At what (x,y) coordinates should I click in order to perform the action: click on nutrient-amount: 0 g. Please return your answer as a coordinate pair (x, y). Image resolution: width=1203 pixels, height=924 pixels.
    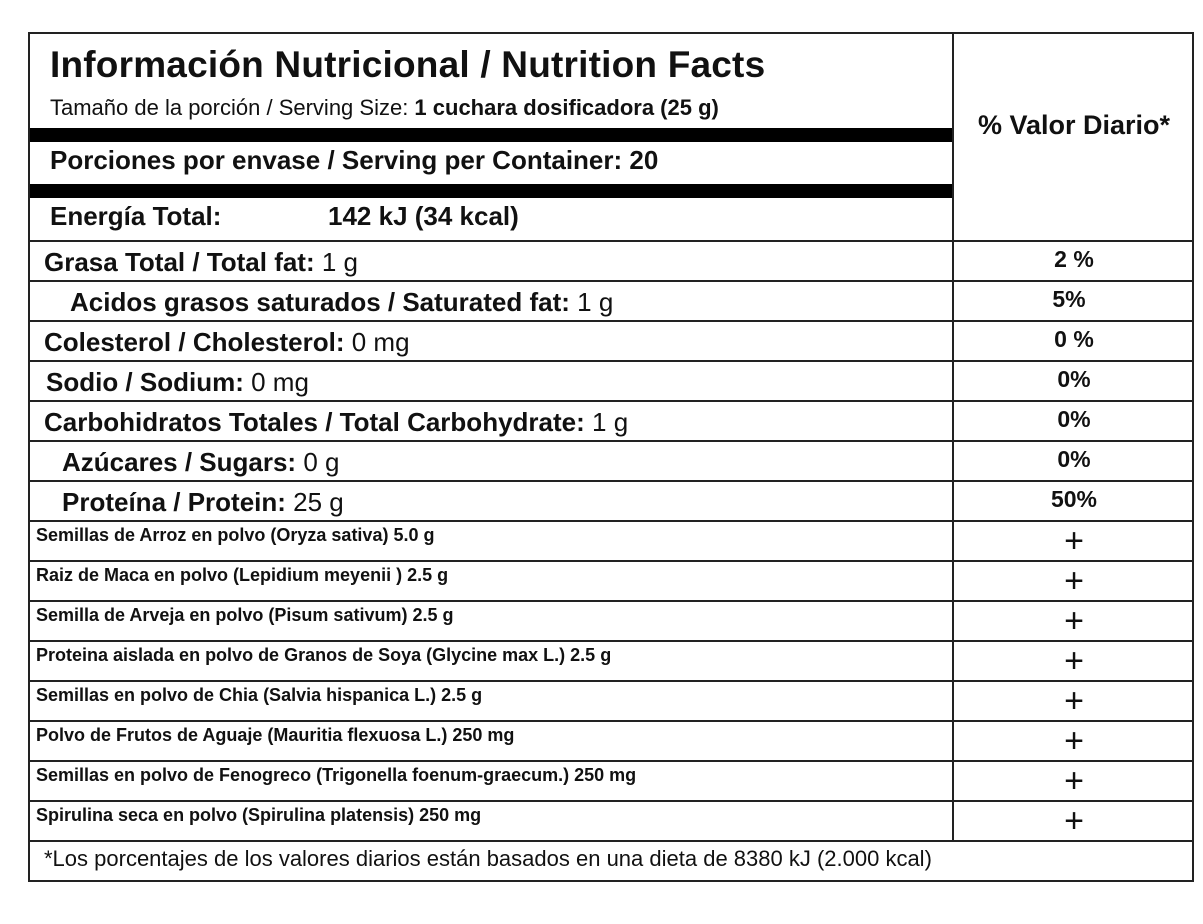
    Looking at the image, I should click on (318, 462).